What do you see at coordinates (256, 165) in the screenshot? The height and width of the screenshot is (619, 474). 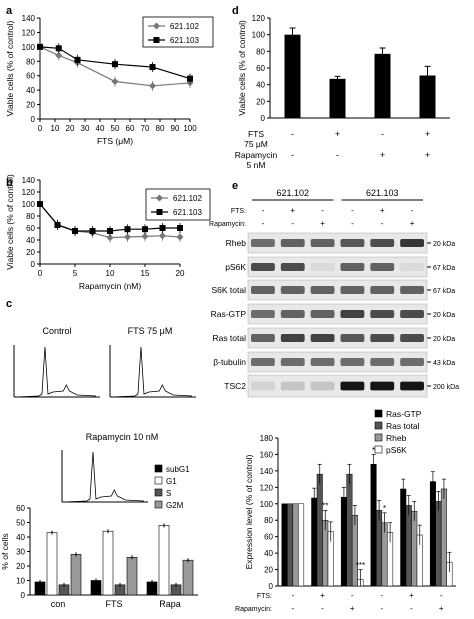 I see `condition-sublabel: 5 nM` at bounding box center [256, 165].